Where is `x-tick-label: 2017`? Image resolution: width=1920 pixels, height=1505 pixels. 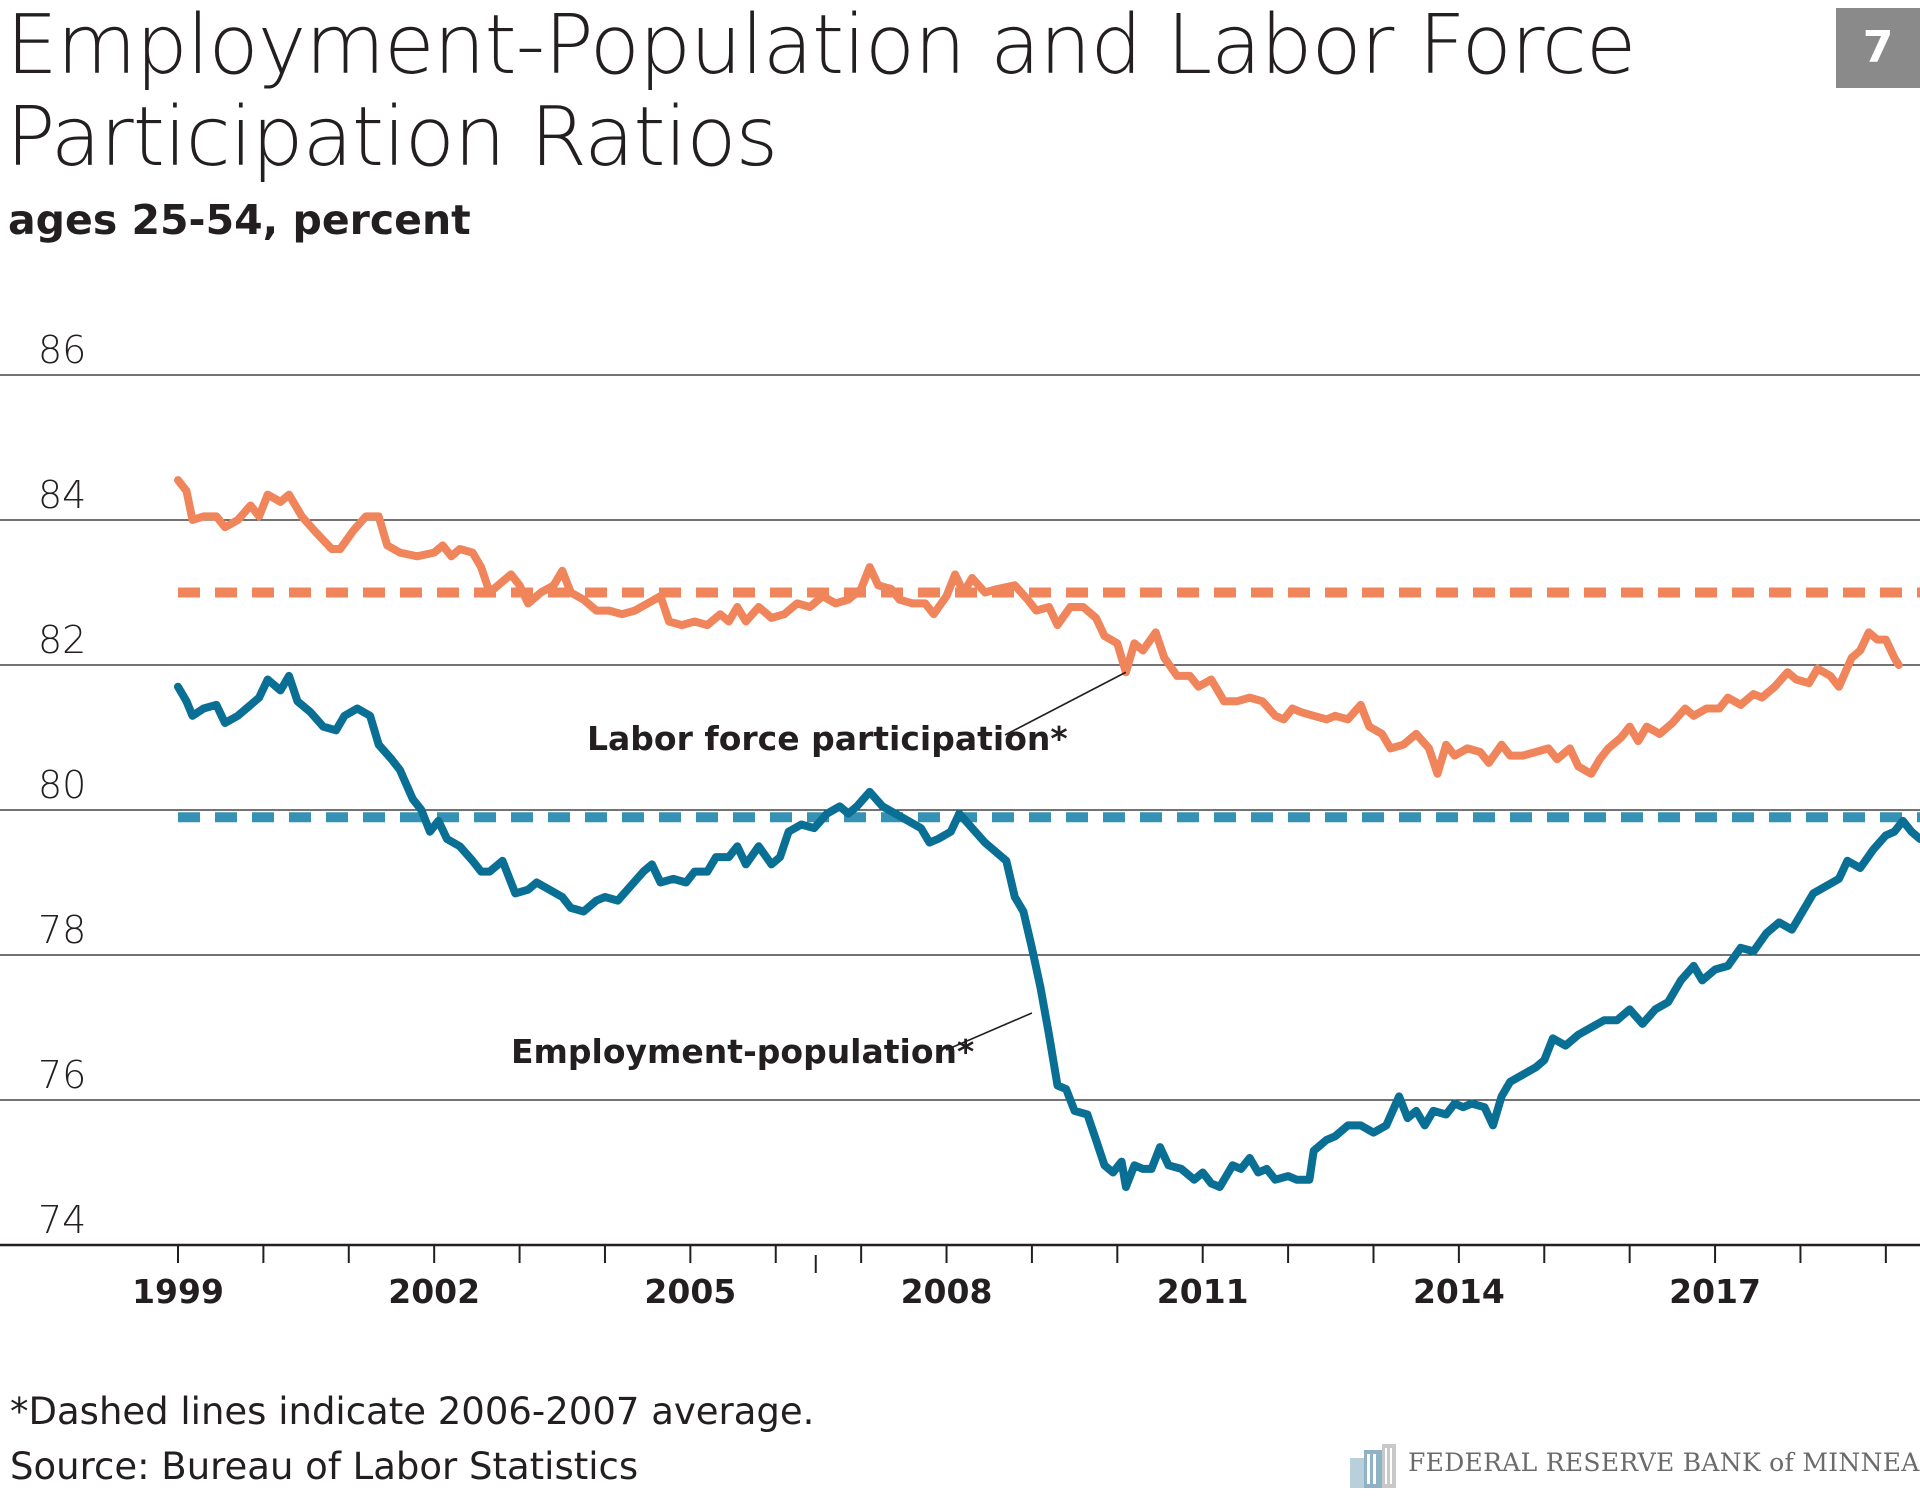 x-tick-label: 2017 is located at coordinates (1715, 1291).